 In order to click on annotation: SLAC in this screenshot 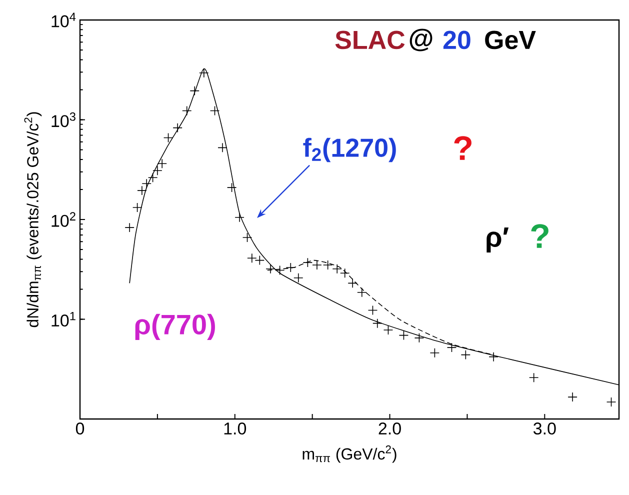, I will do `click(370, 40)`.